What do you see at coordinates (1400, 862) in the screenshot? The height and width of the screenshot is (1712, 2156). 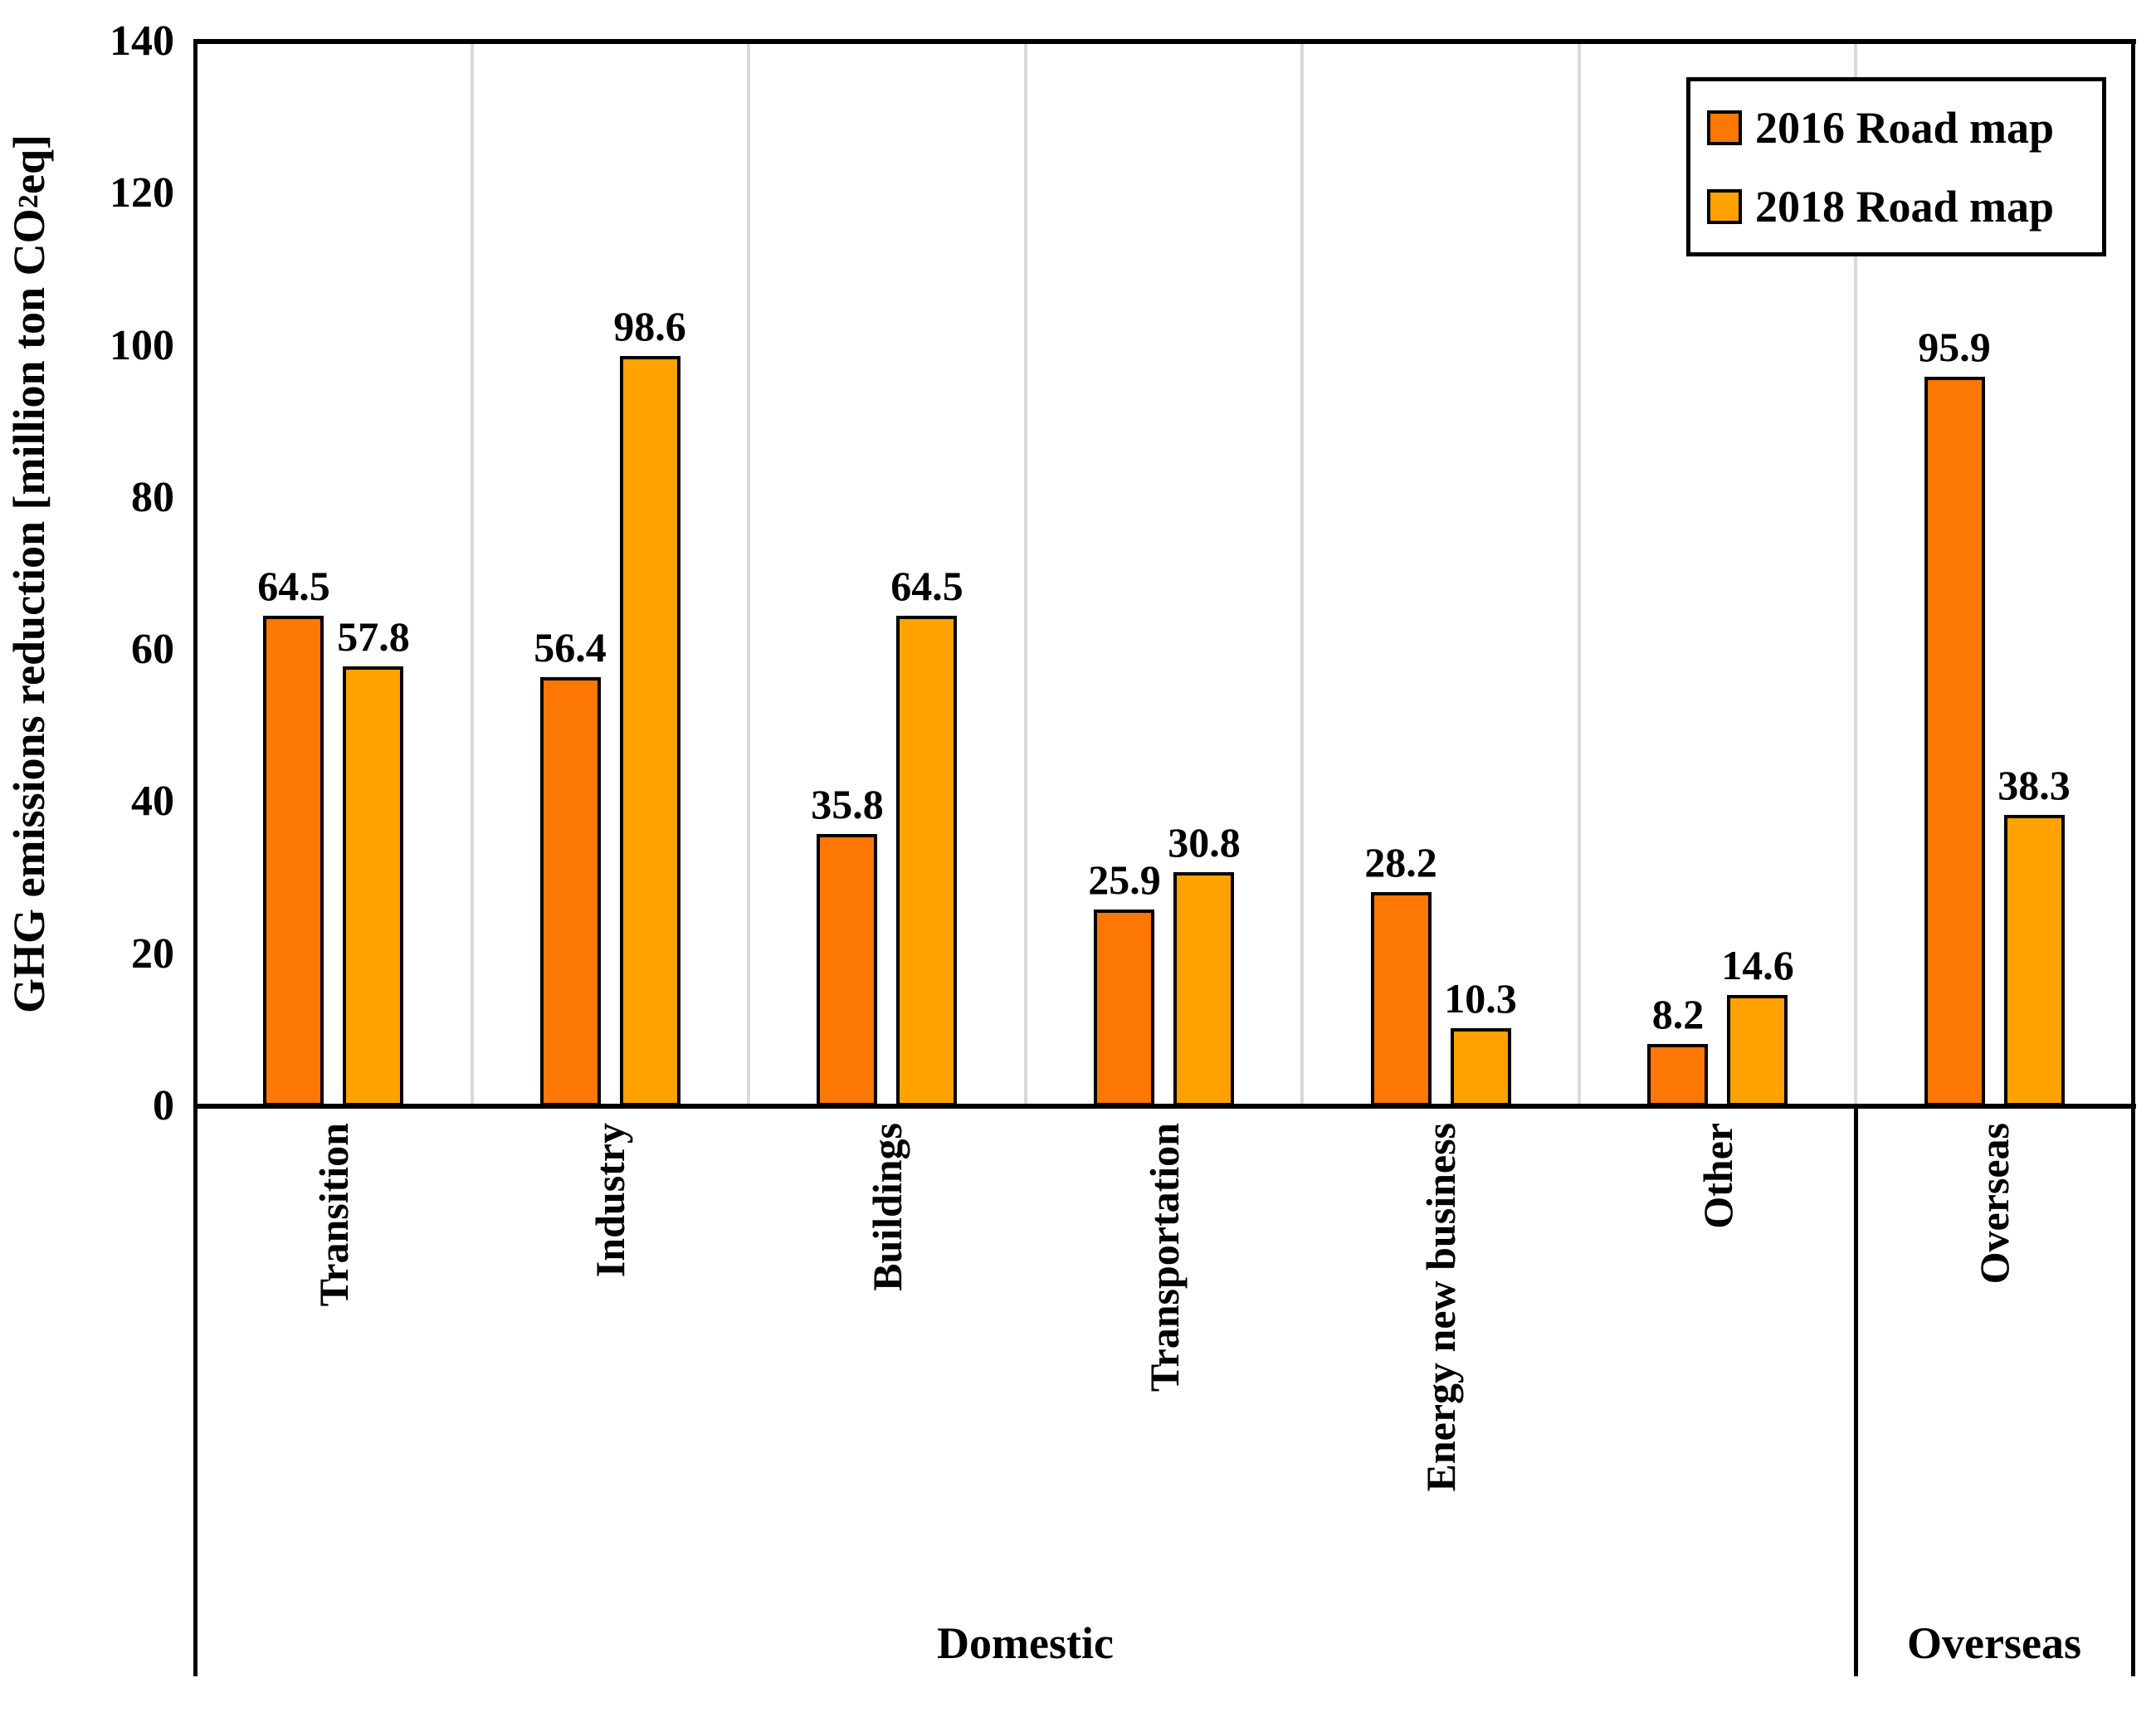 I see `bar-value-label: 28.2` at bounding box center [1400, 862].